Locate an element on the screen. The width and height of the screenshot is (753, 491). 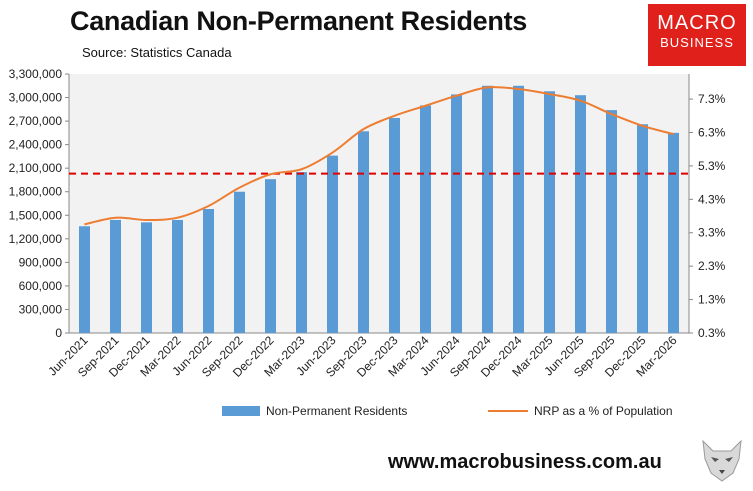
macrobusiness-logo: MACRO BUSINESS is located at coordinates (697, 35).